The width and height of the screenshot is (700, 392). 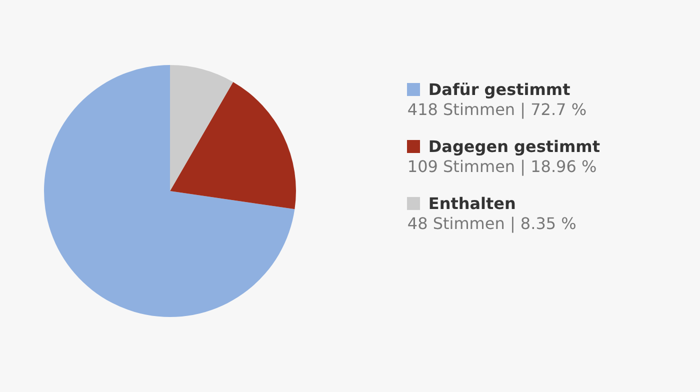 I want to click on data-label: 109 Stimmen | 18.96 %, so click(x=502, y=166).